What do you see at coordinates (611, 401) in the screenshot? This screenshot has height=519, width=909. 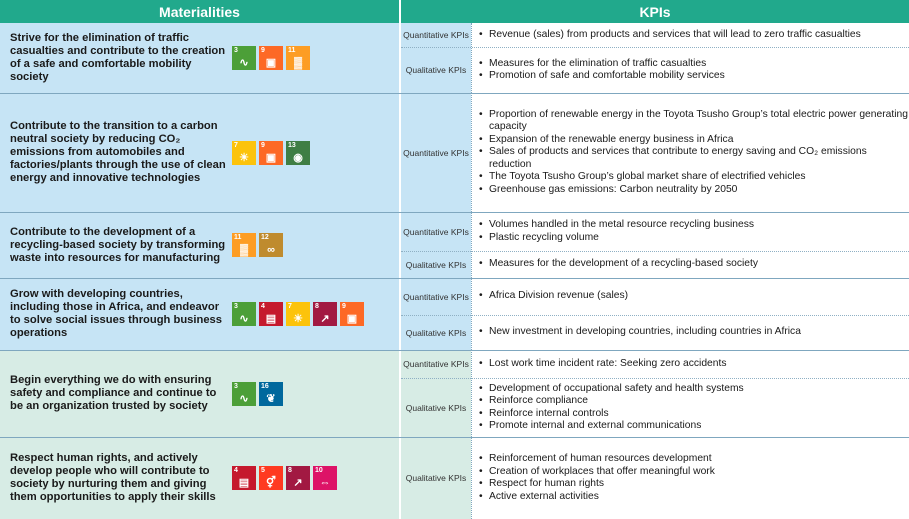 I see `kpi-item: Reinforce compliance` at bounding box center [611, 401].